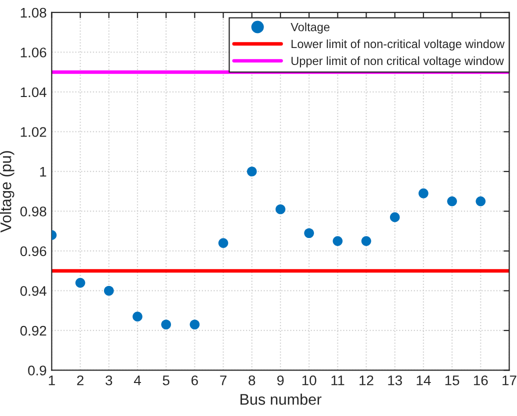 This screenshot has width=517, height=416. Describe the element at coordinates (33, 53) in the screenshot. I see `y-tick-label: 1.06` at that location.